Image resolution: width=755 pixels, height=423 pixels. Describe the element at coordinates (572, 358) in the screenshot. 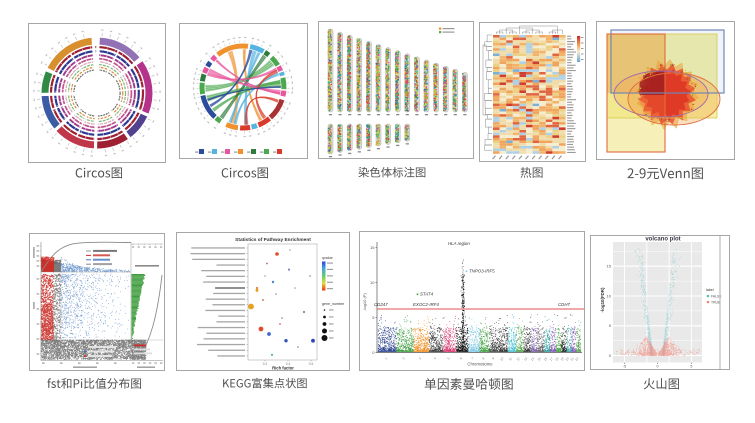

I see `svg-text: 21` at that location.